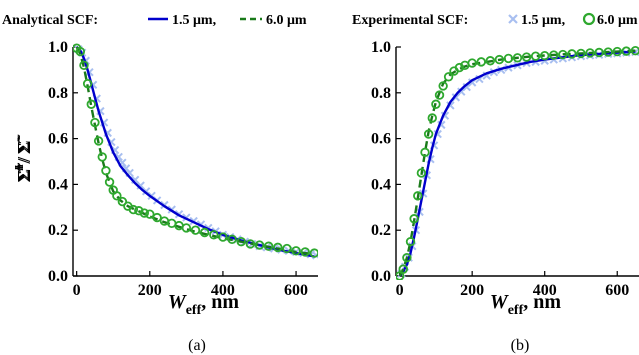 Image resolution: width=639 pixels, height=355 pixels. What do you see at coordinates (154, 20) in the screenshot?
I see `legend: Analytical SCF: 1.5 μm, 6.0 μm` at bounding box center [154, 20].